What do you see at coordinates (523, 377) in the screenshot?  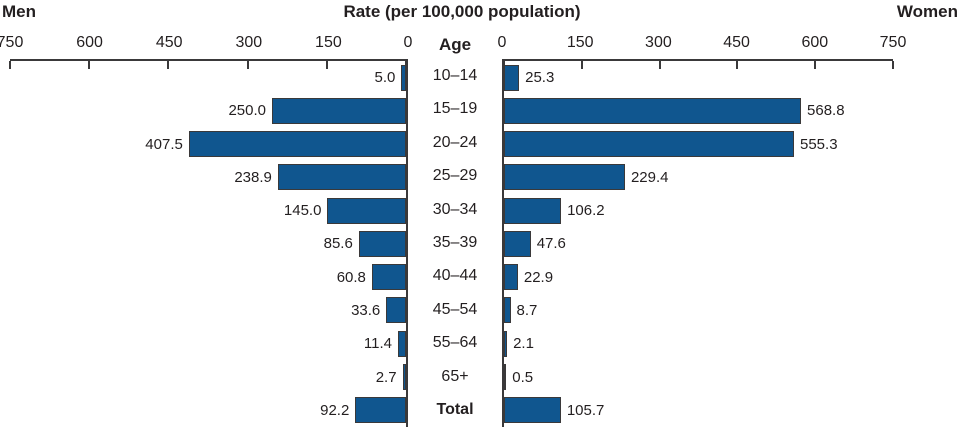 I see `women-value-label: 0.5` at bounding box center [523, 377].